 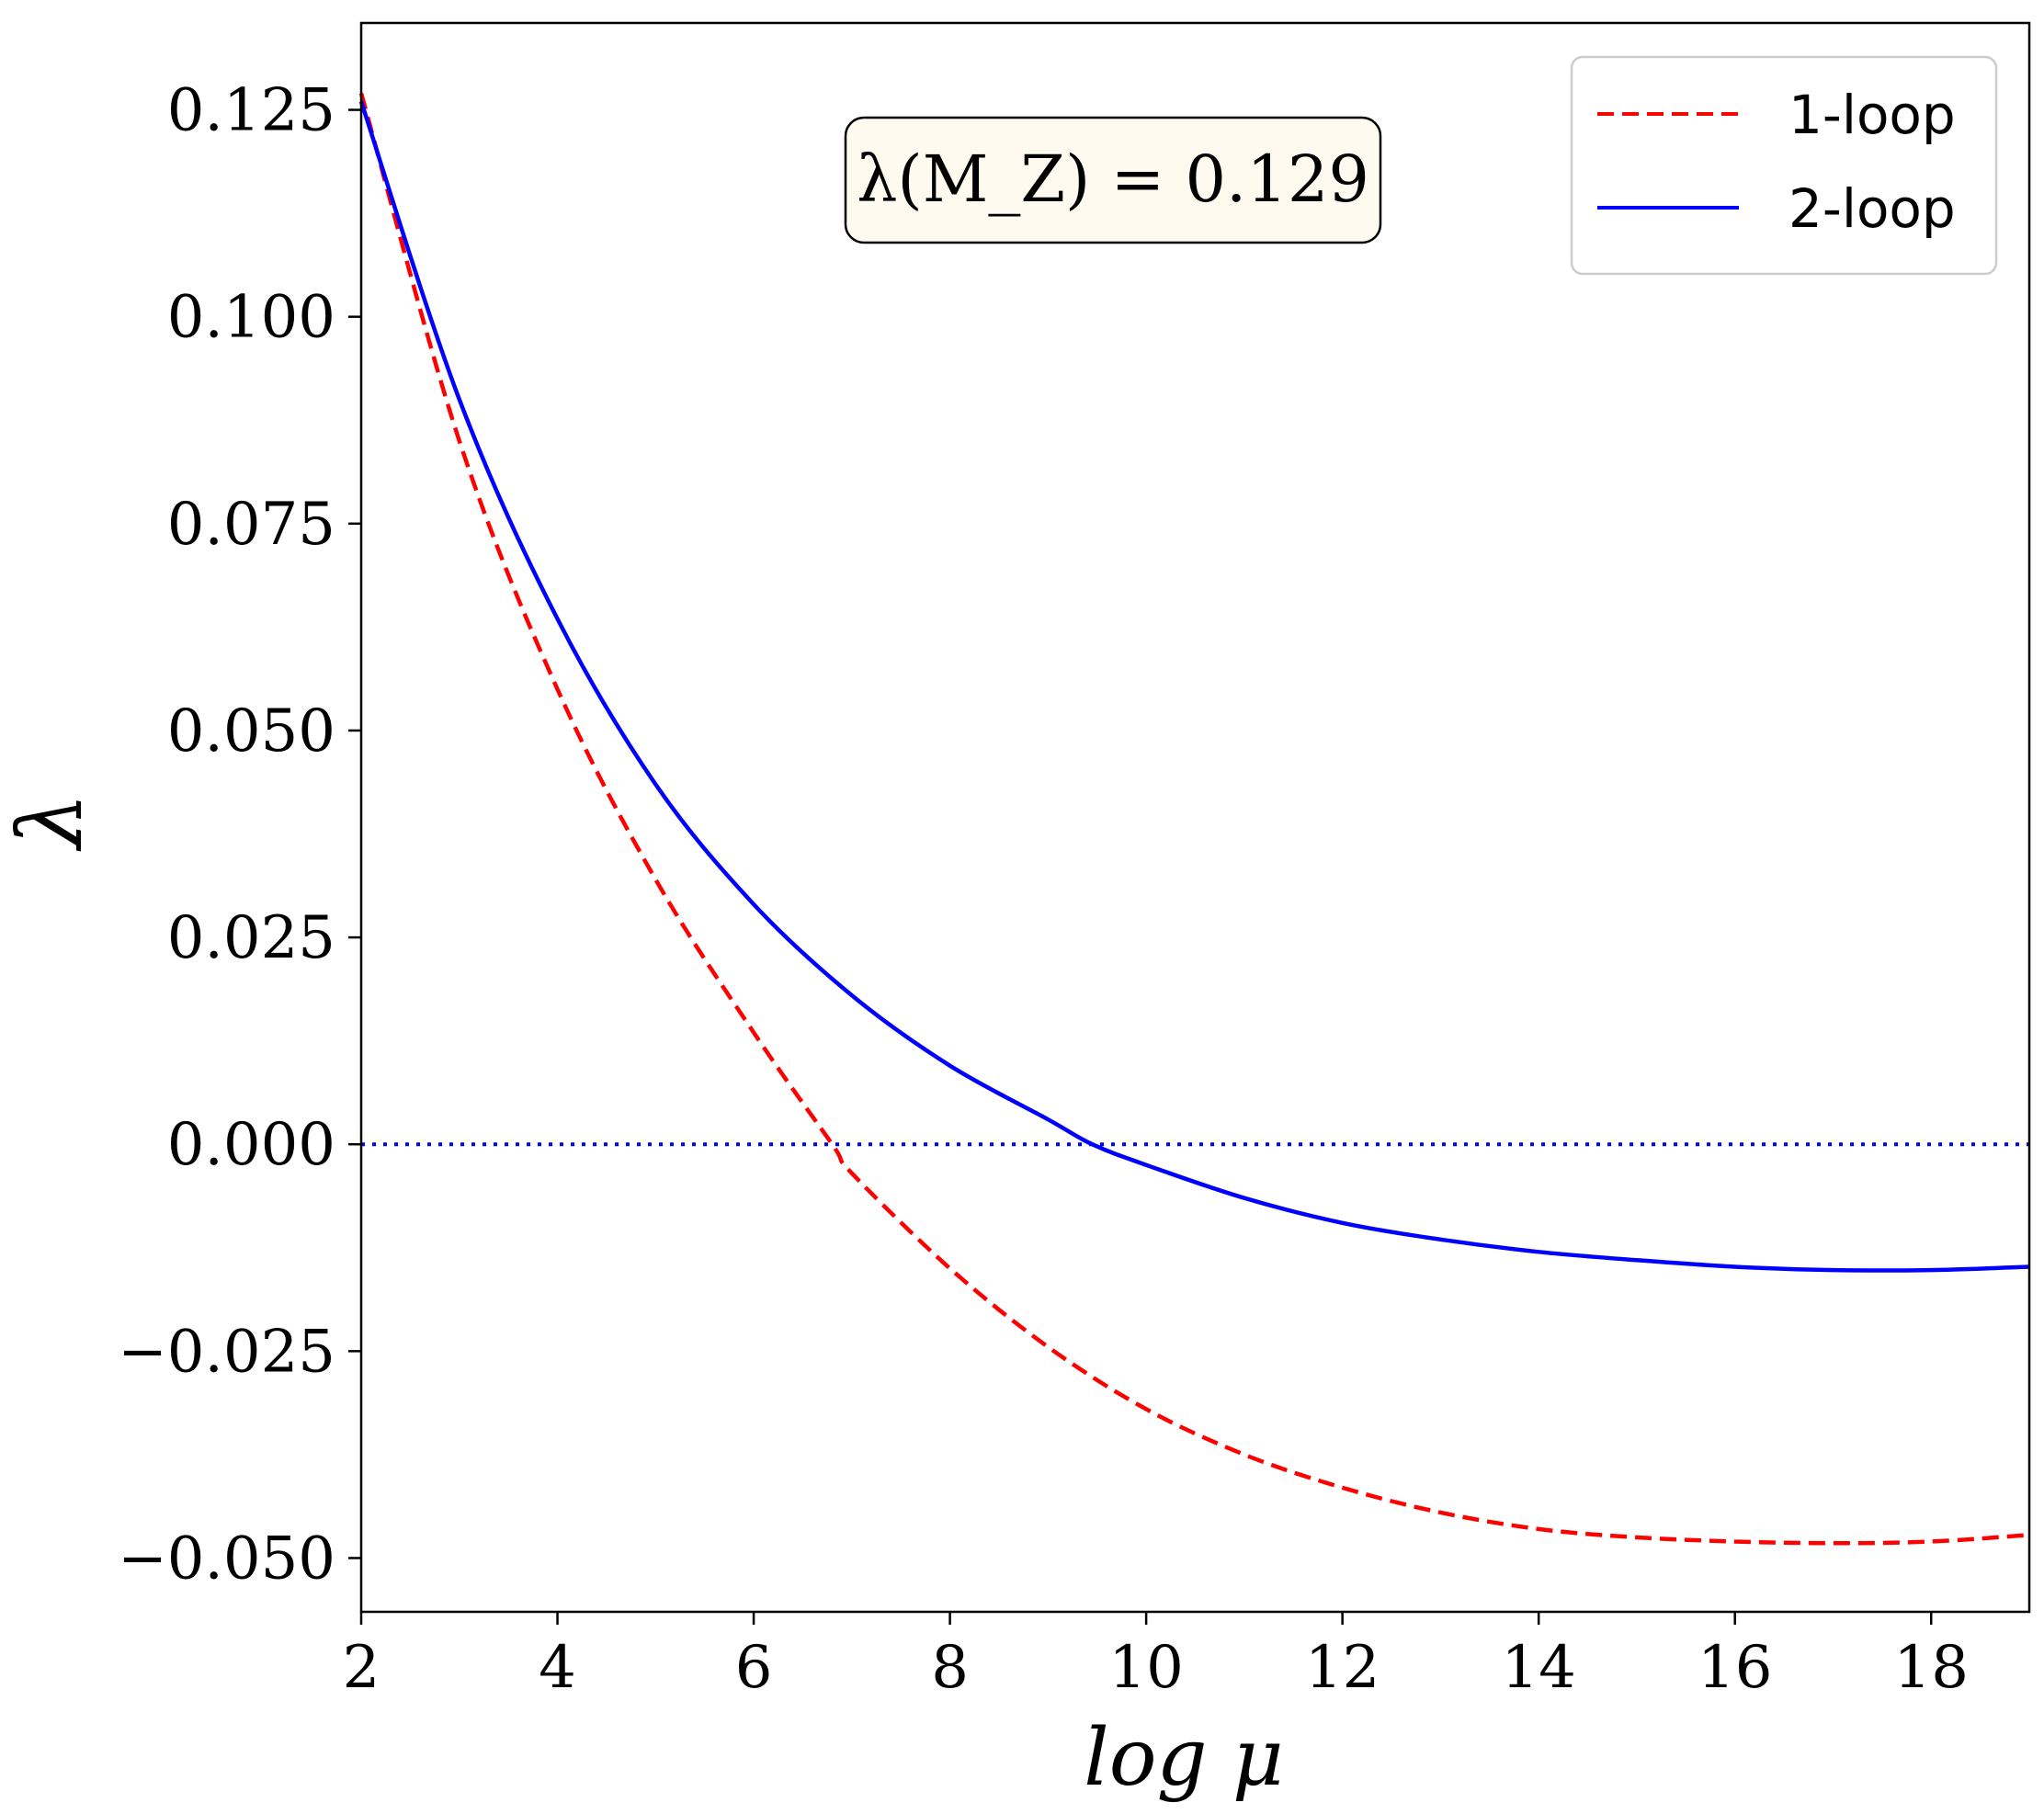 I want to click on legend: 1-loop 2-loop, so click(x=1784, y=165).